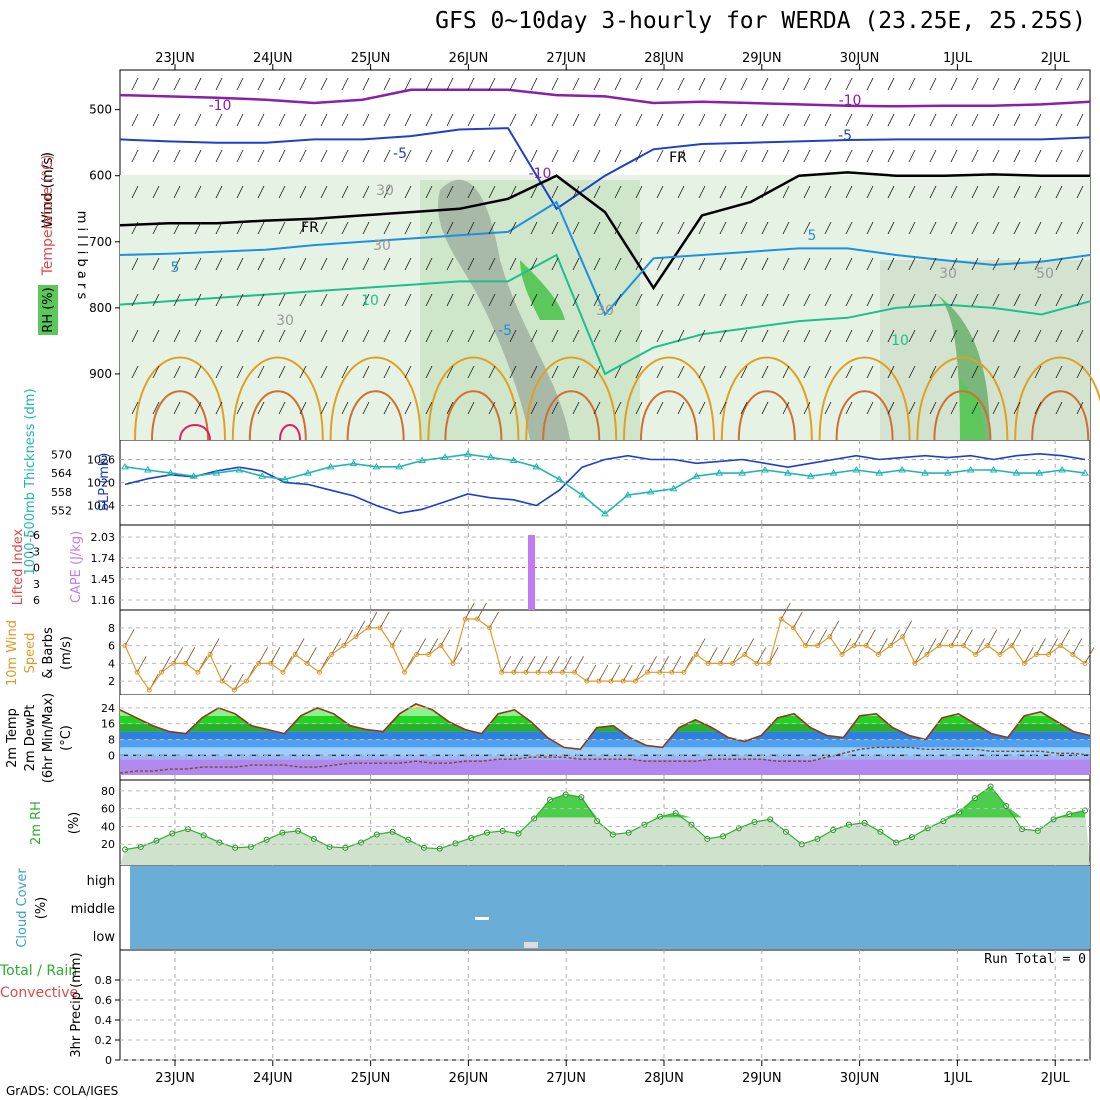  What do you see at coordinates (310, 228) in the screenshot?
I see `contour-label: FR` at bounding box center [310, 228].